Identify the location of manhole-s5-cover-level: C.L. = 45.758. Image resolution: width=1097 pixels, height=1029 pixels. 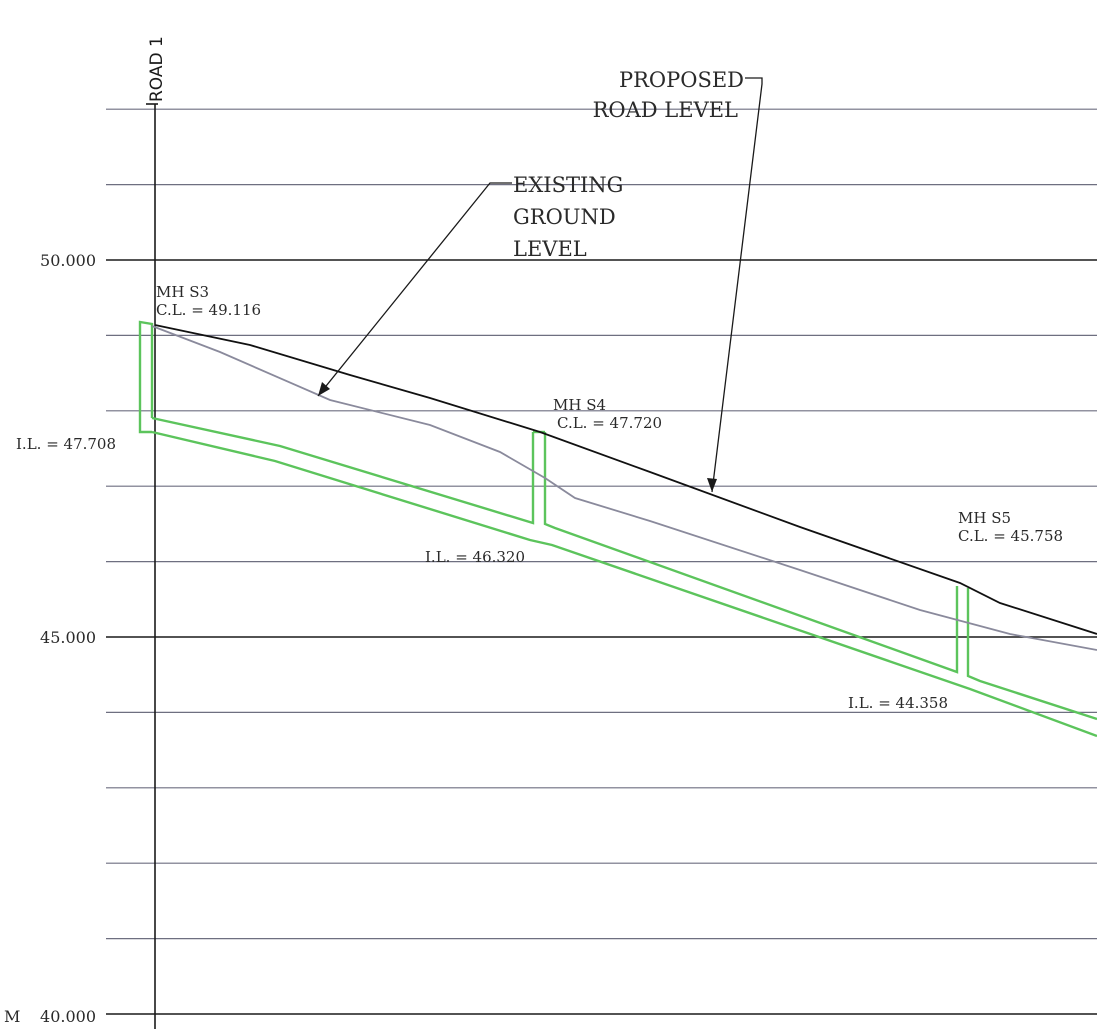
(1010, 536).